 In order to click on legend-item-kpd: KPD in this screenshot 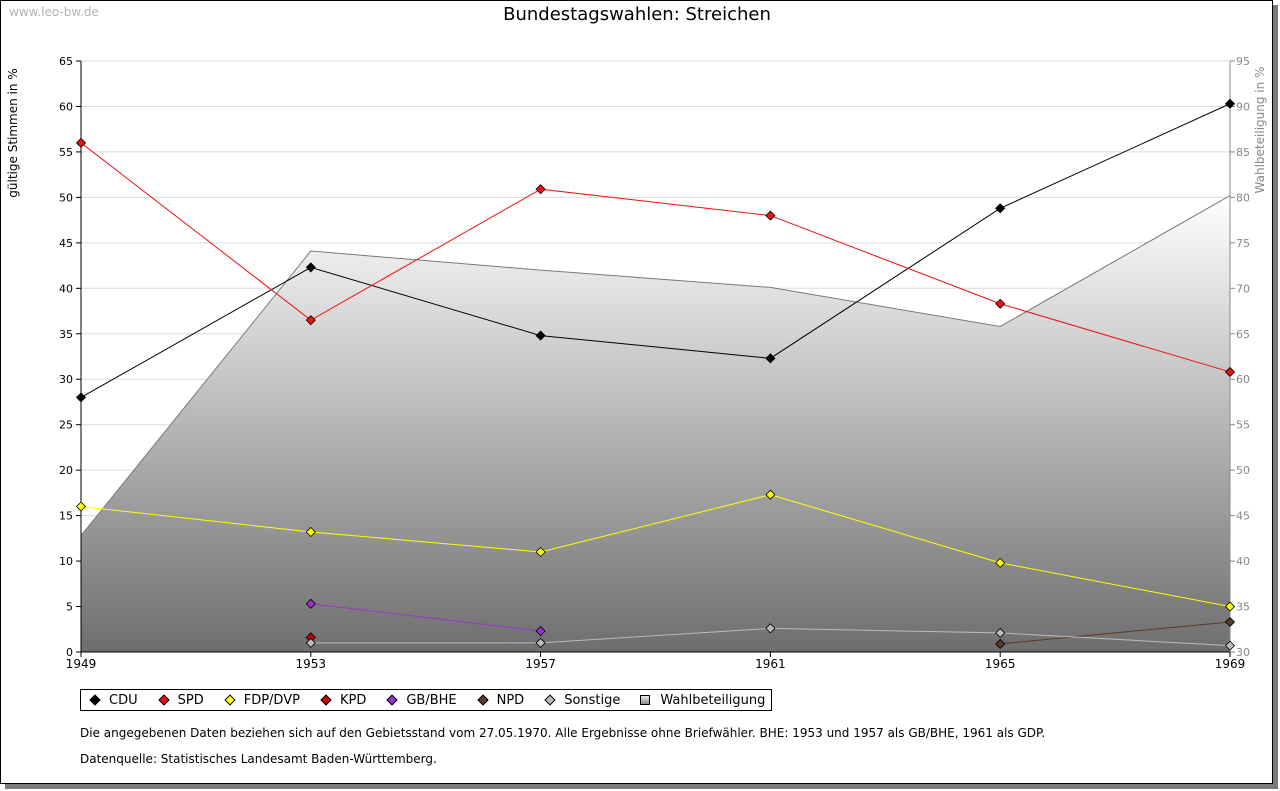, I will do `click(341, 700)`.